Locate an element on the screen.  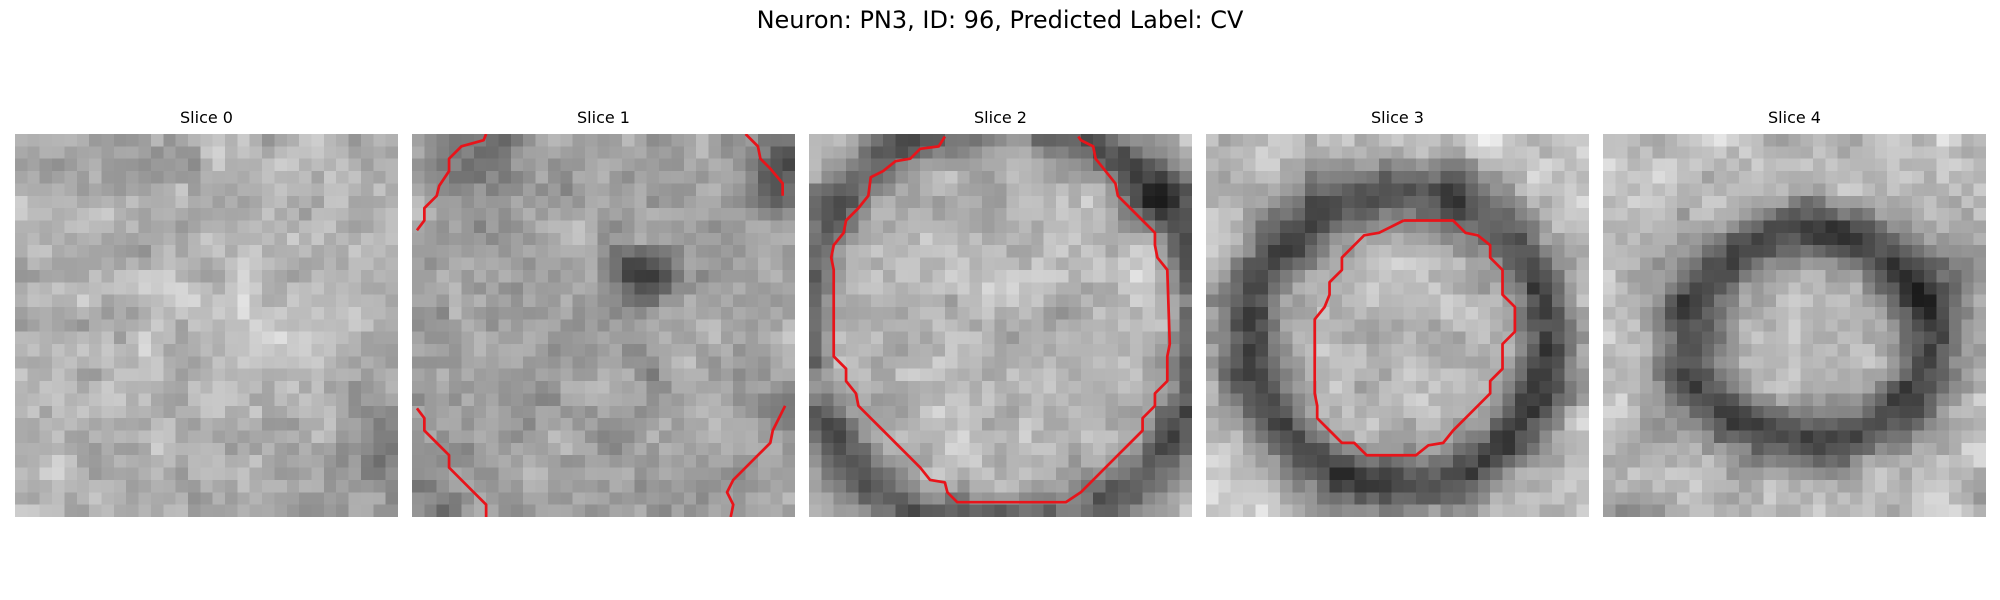
slice-1-pixels is located at coordinates (603, 325).